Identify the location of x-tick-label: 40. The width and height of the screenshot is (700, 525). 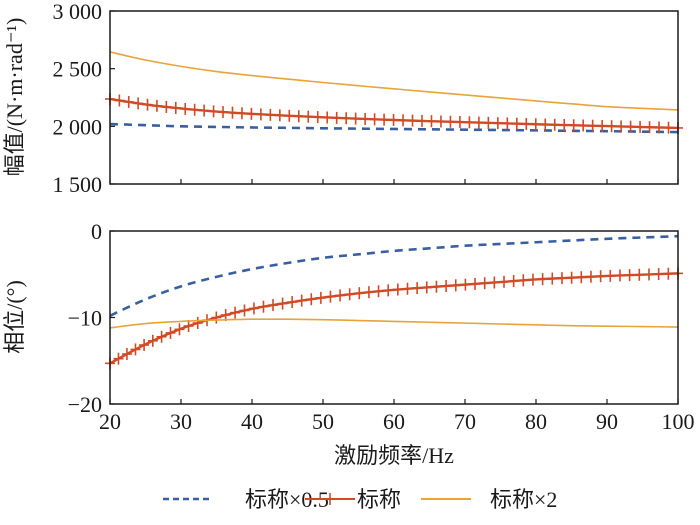
(252, 421).